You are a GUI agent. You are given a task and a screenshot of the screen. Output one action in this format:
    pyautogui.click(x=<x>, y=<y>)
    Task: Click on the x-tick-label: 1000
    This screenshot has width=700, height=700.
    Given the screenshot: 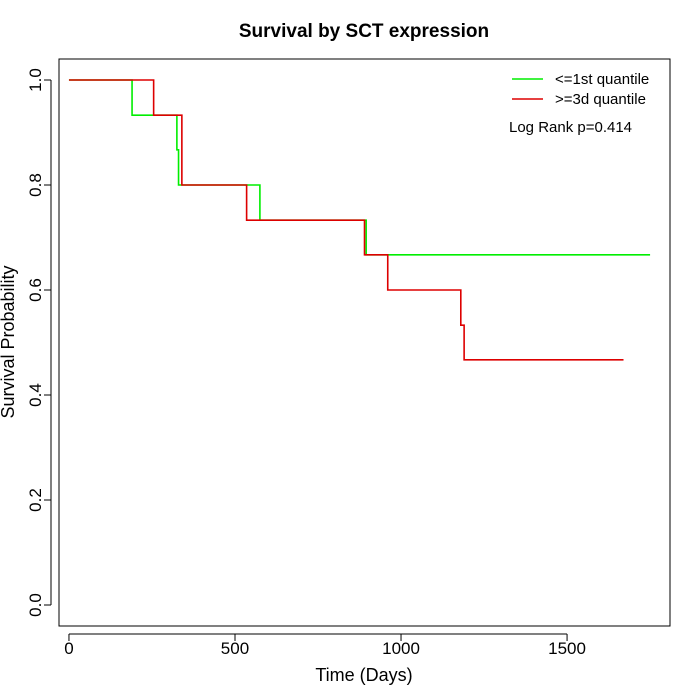 What is the action you would take?
    pyautogui.click(x=401, y=648)
    